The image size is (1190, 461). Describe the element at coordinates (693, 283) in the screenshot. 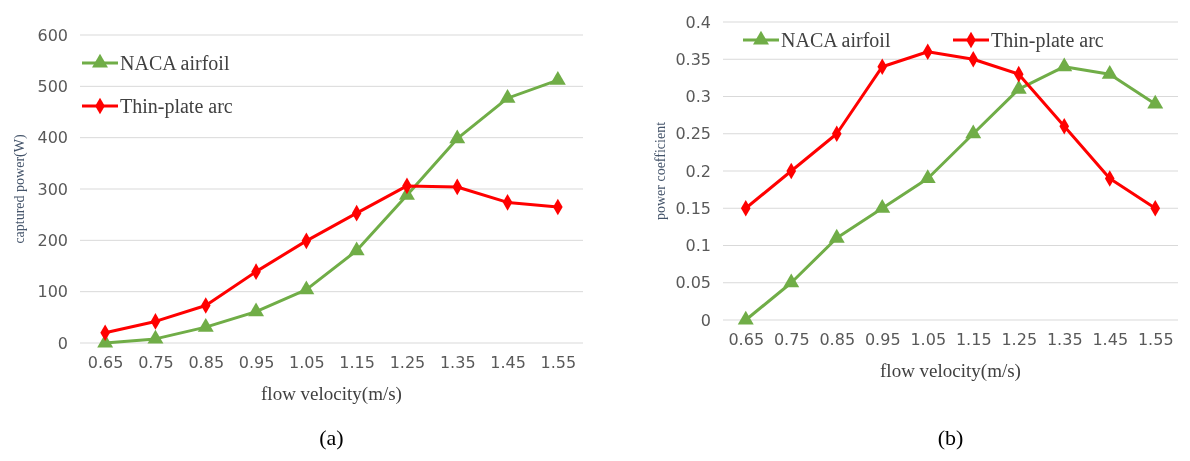

I see `y-tick-label: 0.05` at that location.